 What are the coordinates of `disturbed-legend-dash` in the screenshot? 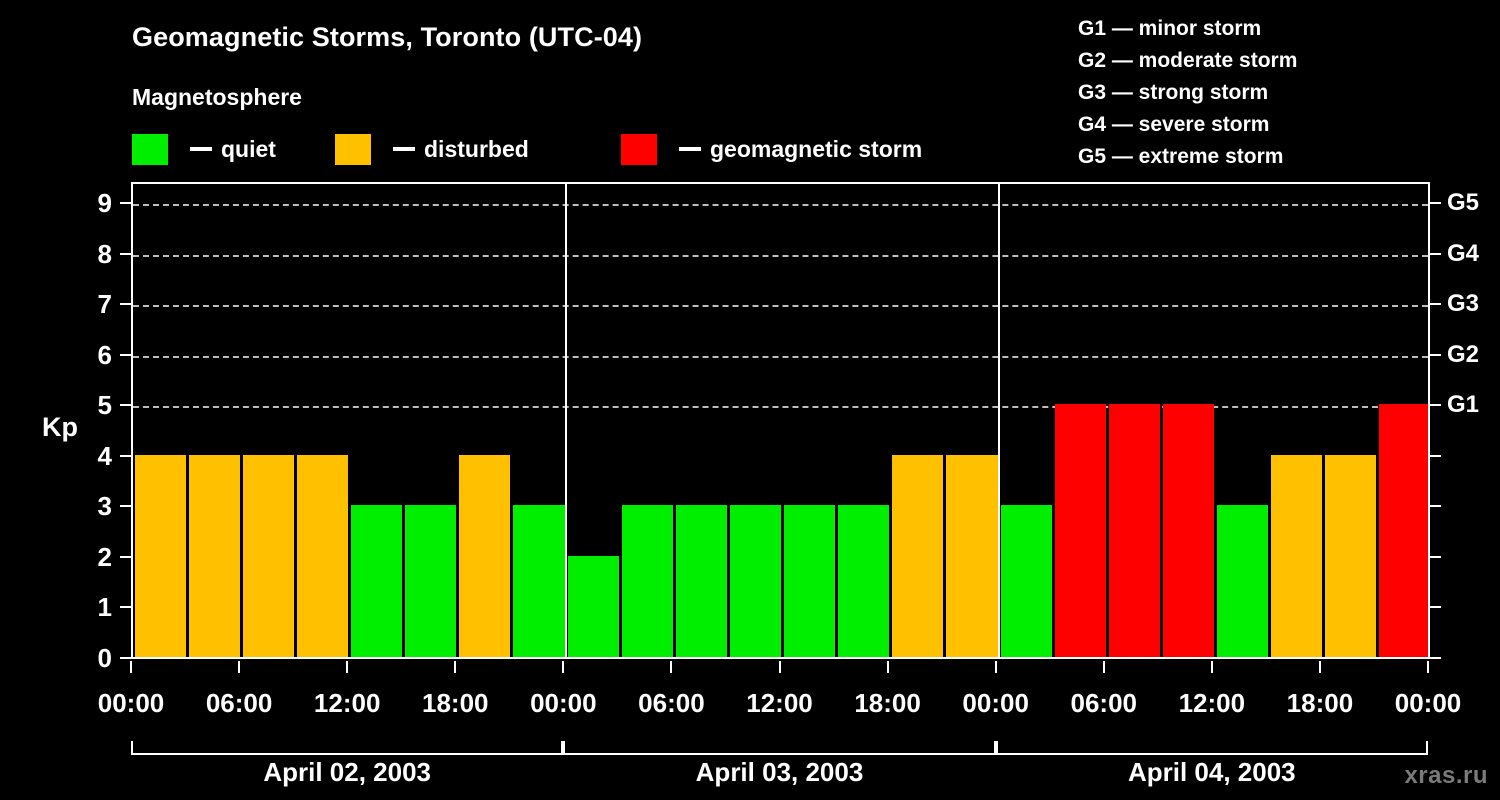 It's located at (404, 149).